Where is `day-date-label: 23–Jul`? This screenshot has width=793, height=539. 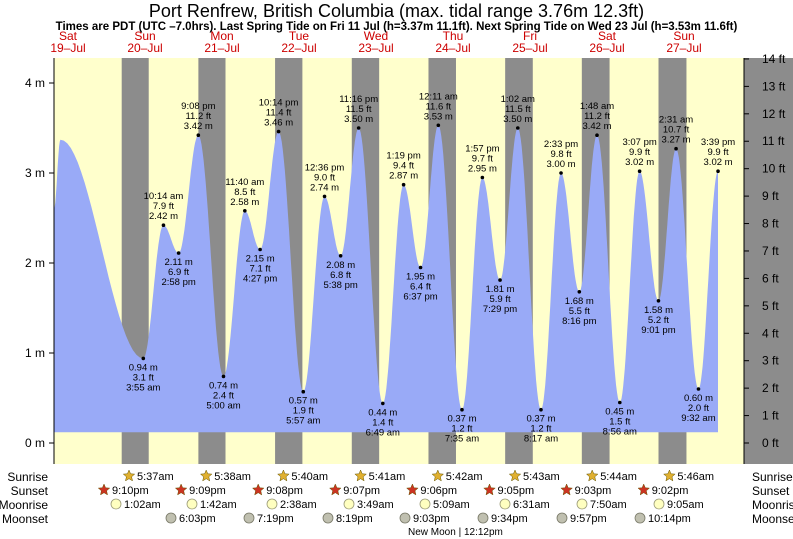 day-date-label: 23–Jul is located at coordinates (375, 48).